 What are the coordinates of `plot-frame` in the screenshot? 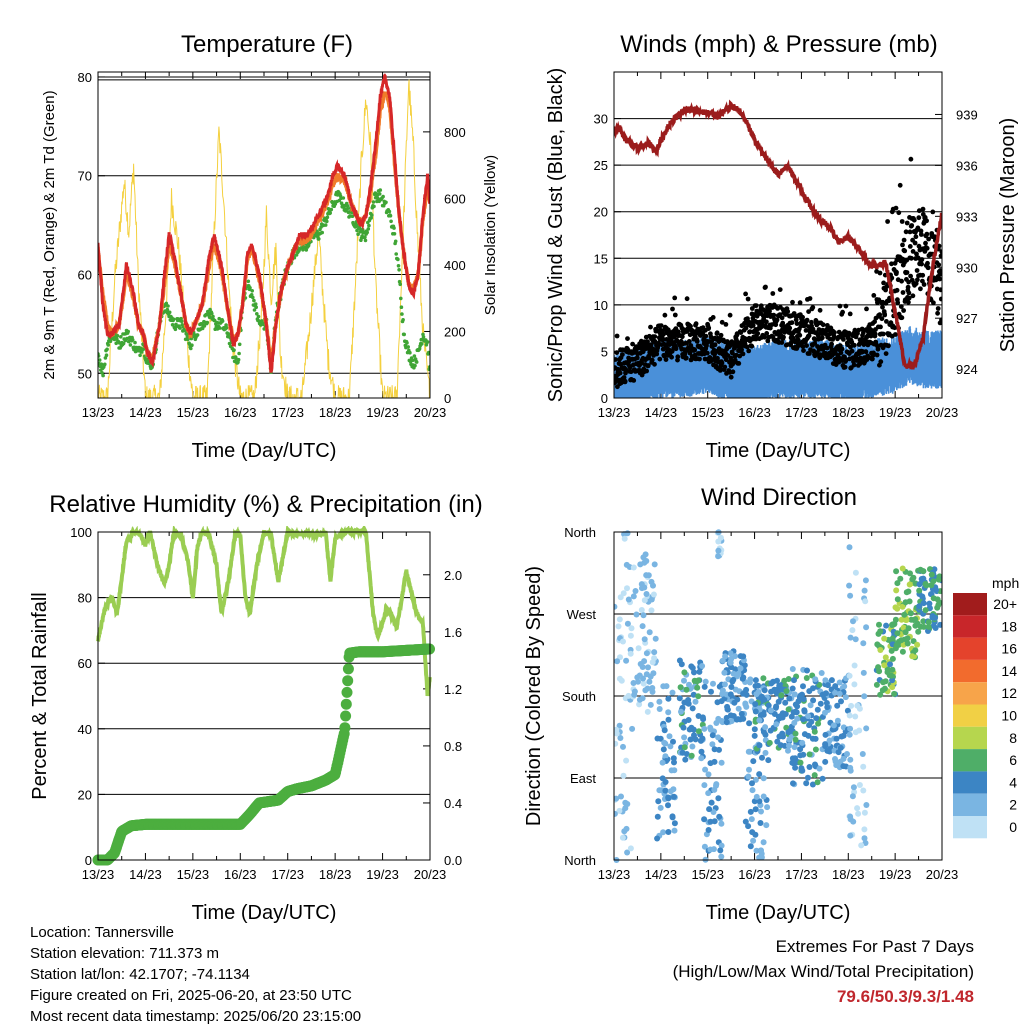 It's located at (778, 235).